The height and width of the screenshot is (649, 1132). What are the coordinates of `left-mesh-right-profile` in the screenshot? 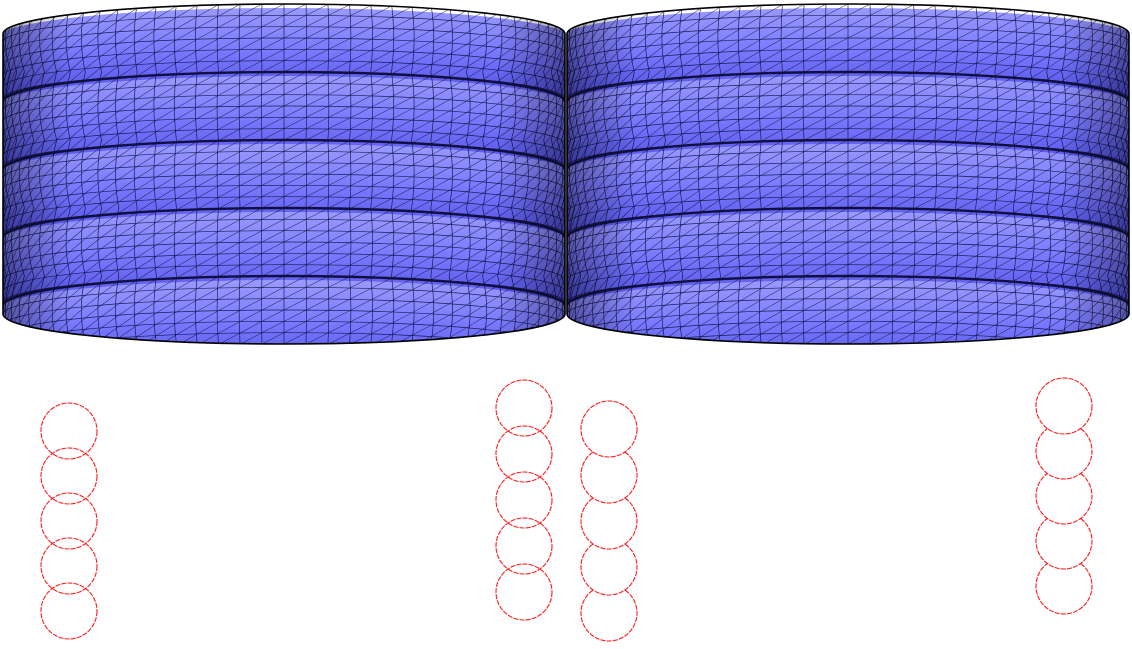 It's located at (524, 500).